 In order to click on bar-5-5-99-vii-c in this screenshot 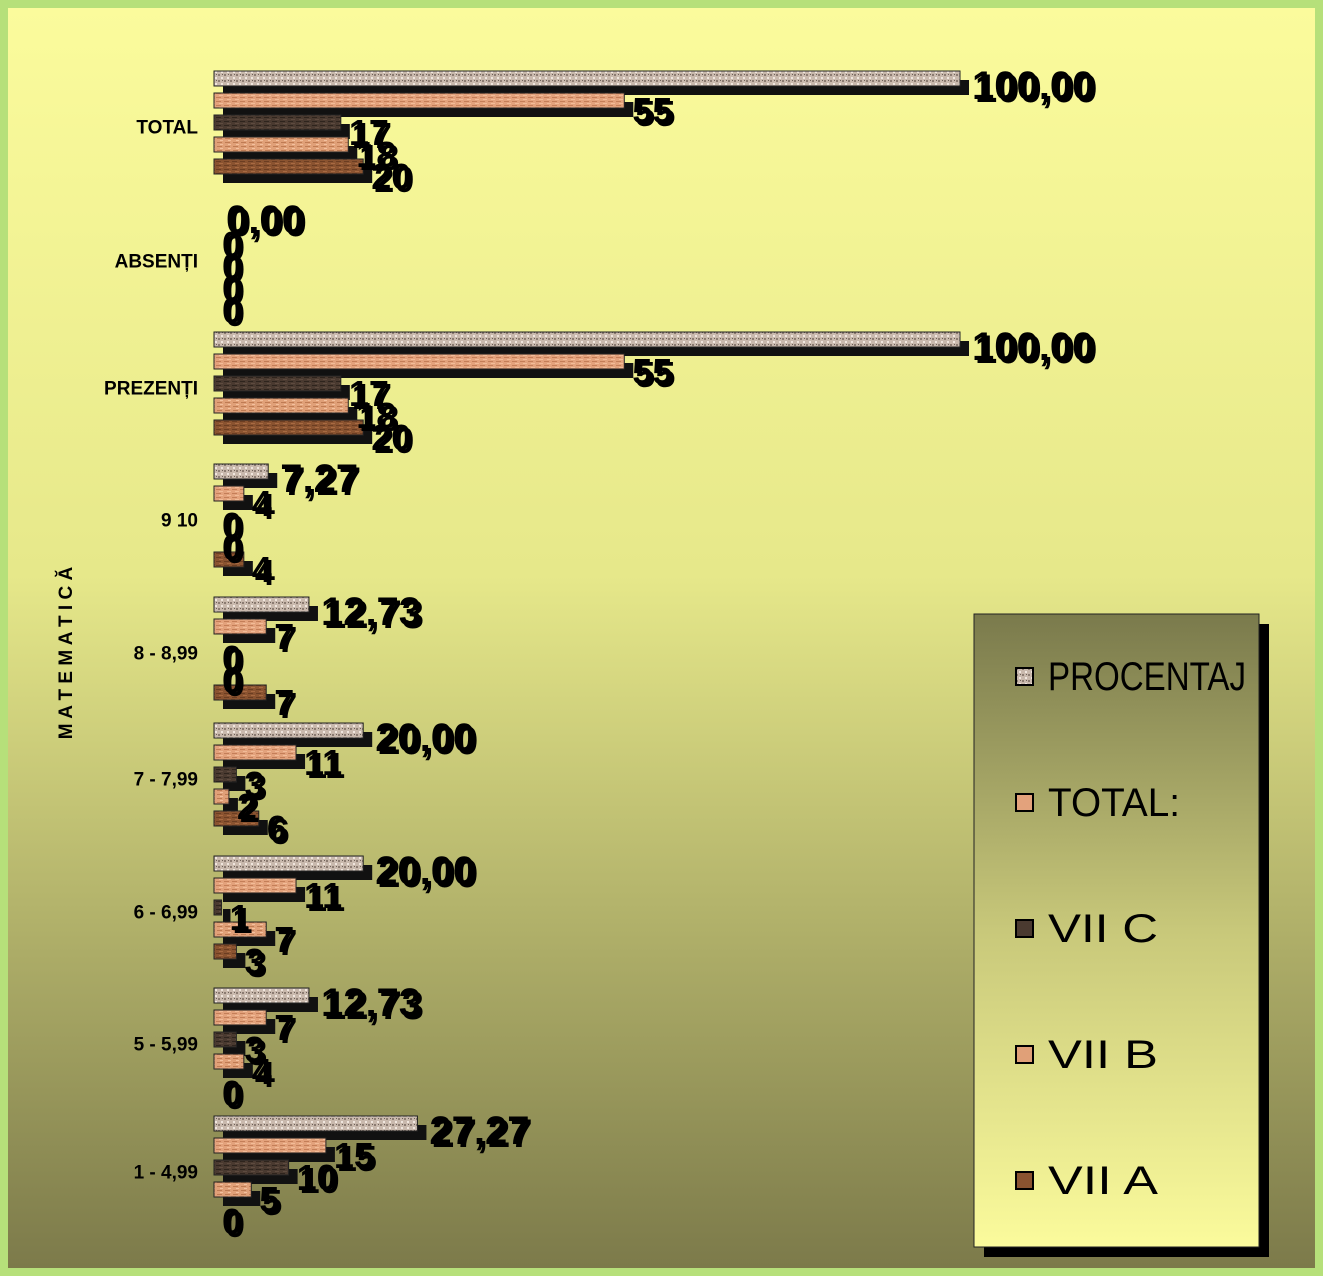, I will do `click(225, 1039)`.